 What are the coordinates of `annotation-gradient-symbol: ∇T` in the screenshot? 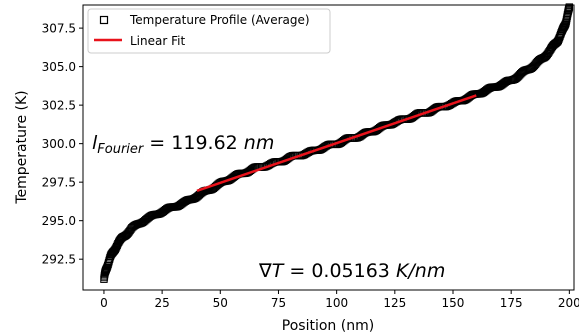 It's located at (271, 271).